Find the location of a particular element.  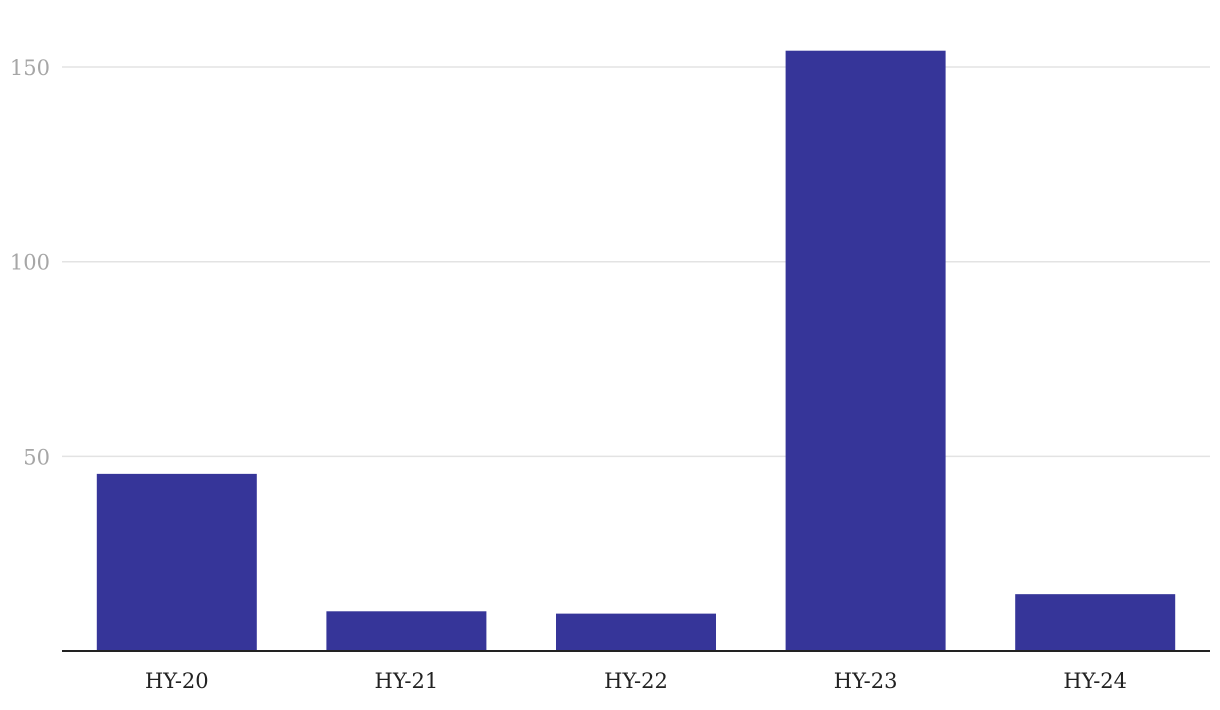

x-tick-label: HY-21 is located at coordinates (407, 681).